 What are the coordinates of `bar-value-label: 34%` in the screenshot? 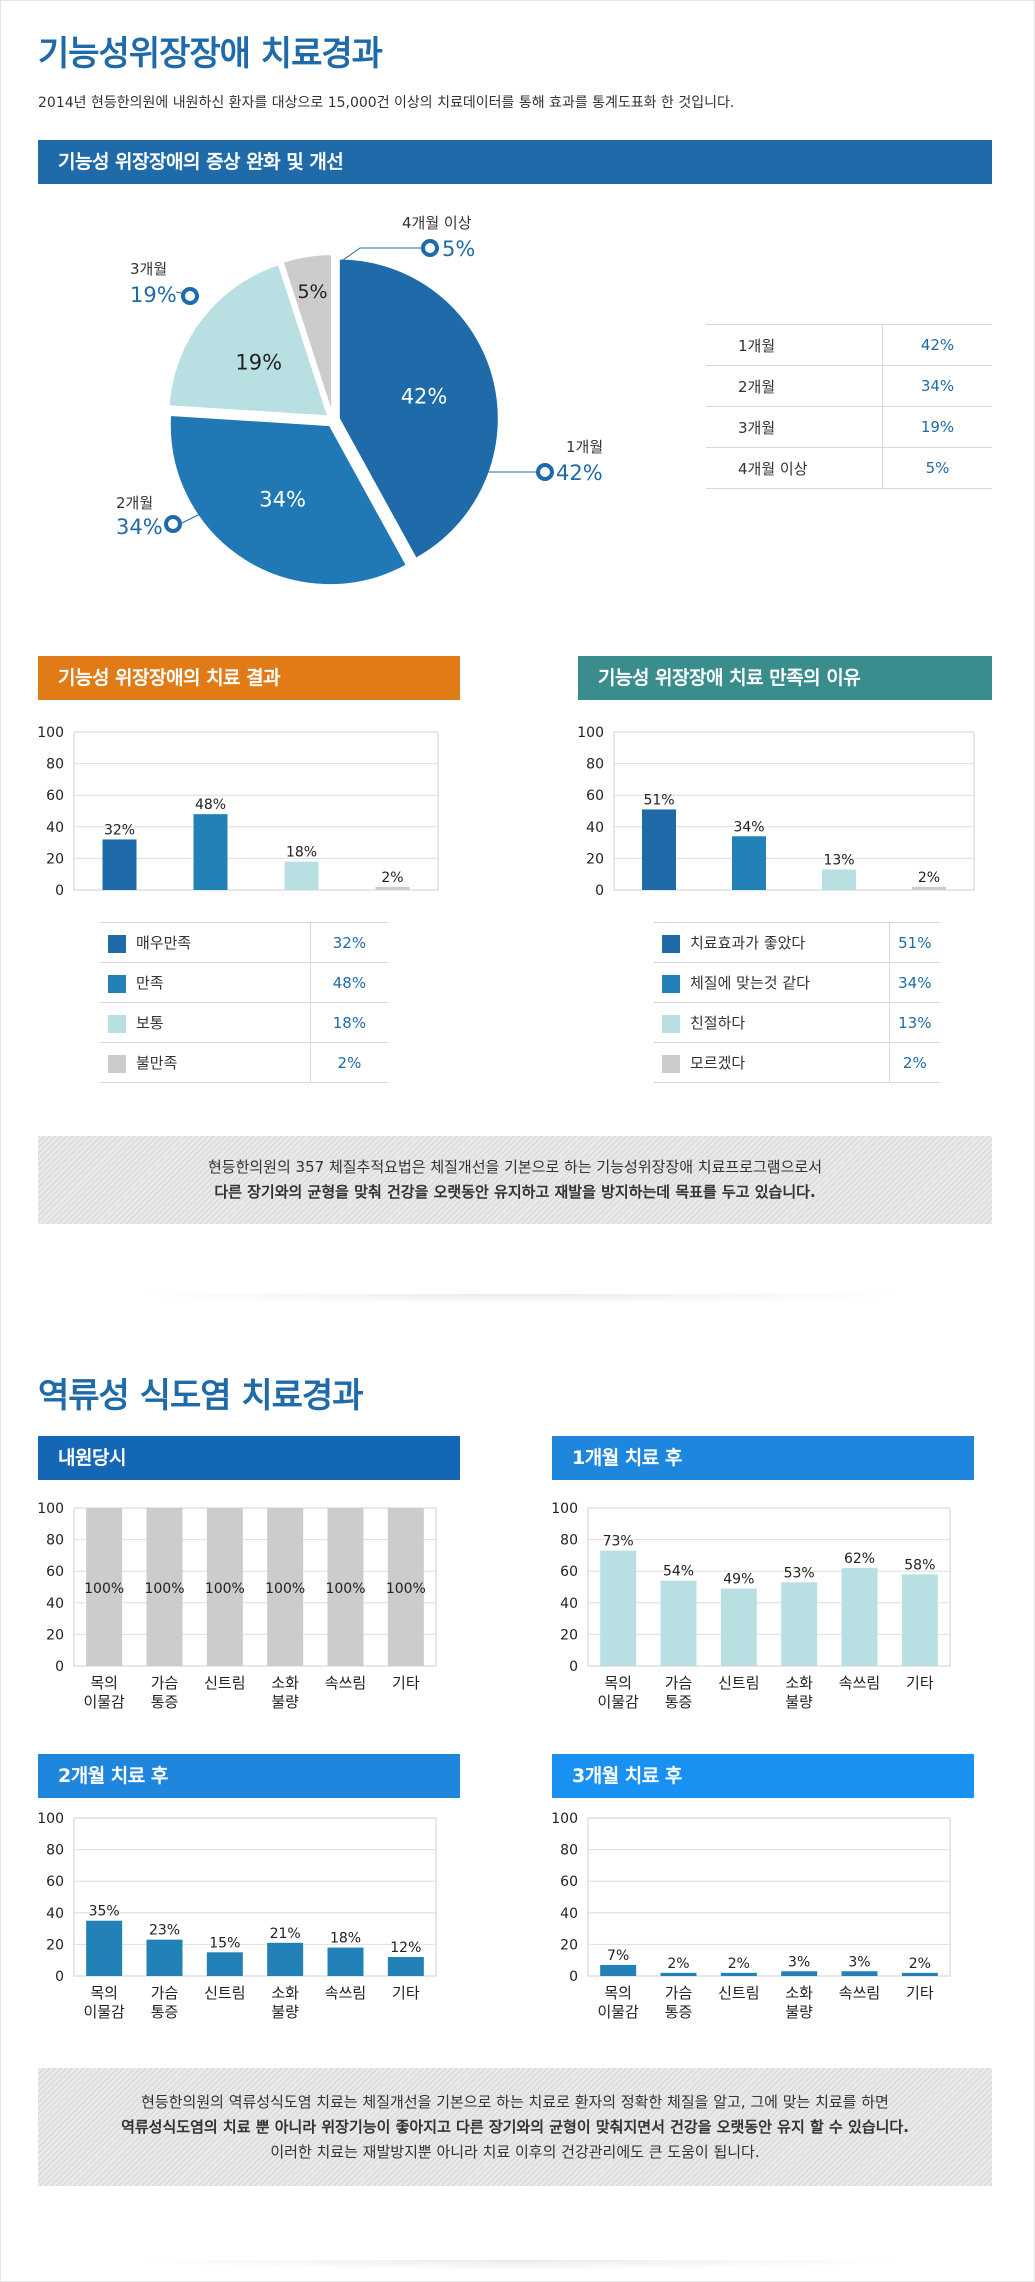 It's located at (748, 827).